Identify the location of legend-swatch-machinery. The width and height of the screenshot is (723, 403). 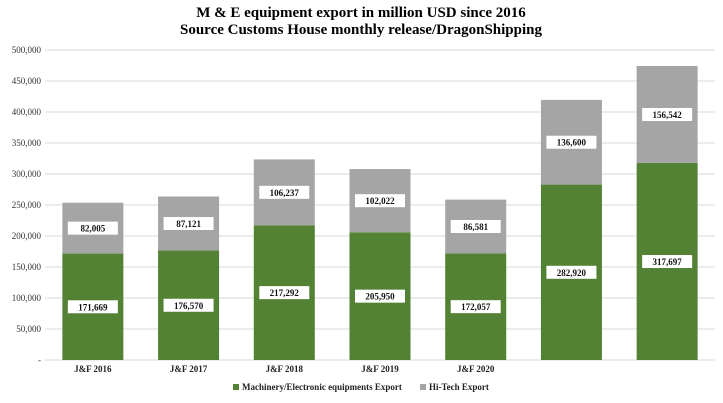
(236, 387).